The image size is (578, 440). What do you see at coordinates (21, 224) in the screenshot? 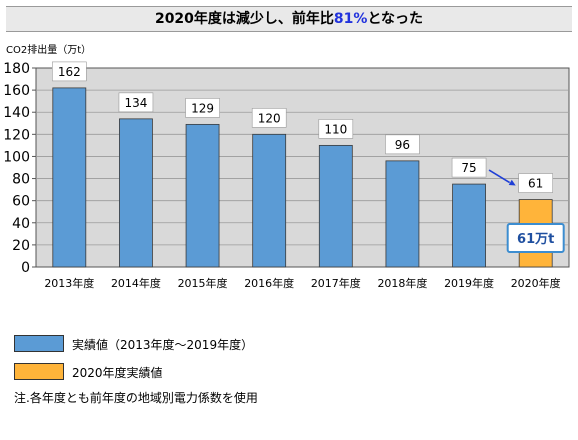
I see `y-tick-label: 40` at bounding box center [21, 224].